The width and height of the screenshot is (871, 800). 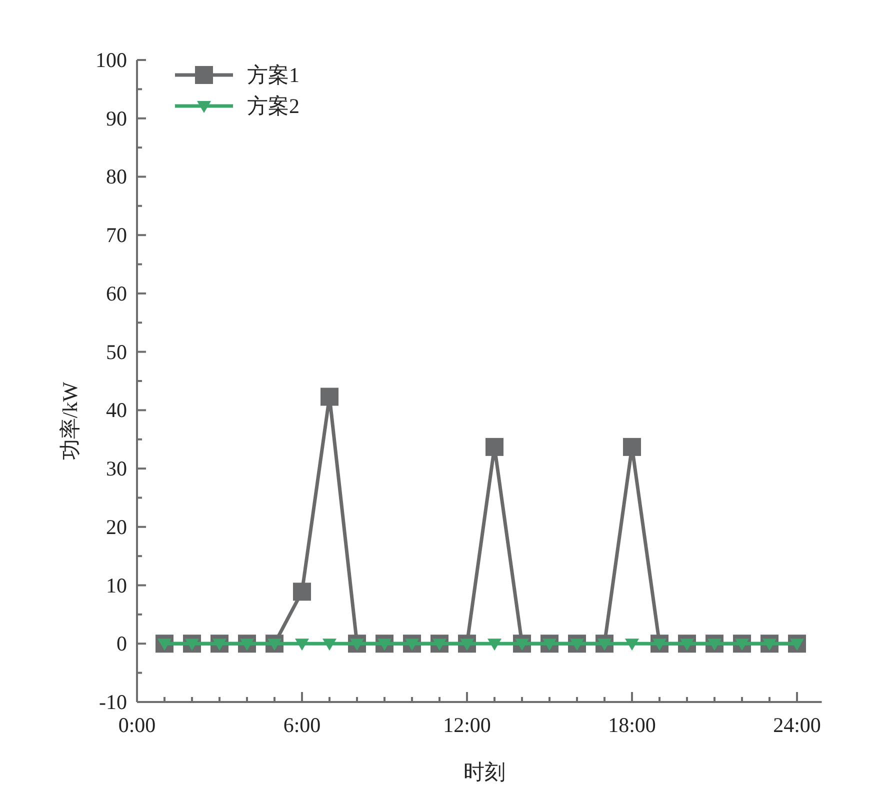 I want to click on x-tick-label: 6:00, so click(x=302, y=725).